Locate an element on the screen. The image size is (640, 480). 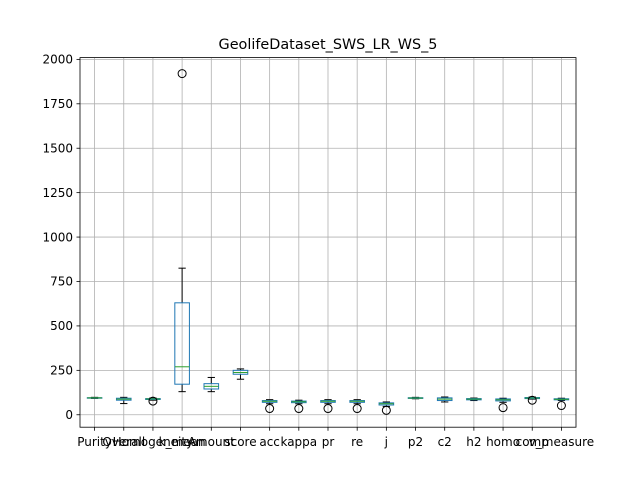
box-j is located at coordinates (386, 408).